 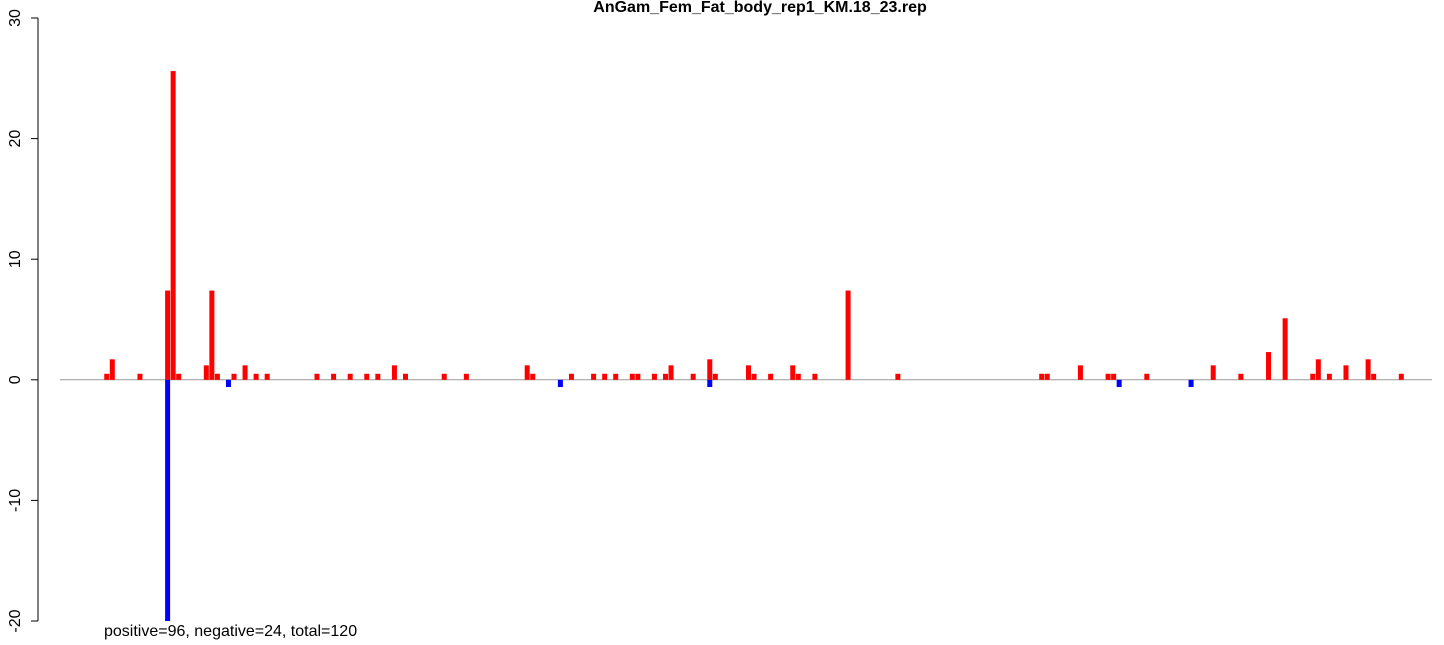 I want to click on annotation: positive=96, negative=24, total=120, so click(x=230, y=631).